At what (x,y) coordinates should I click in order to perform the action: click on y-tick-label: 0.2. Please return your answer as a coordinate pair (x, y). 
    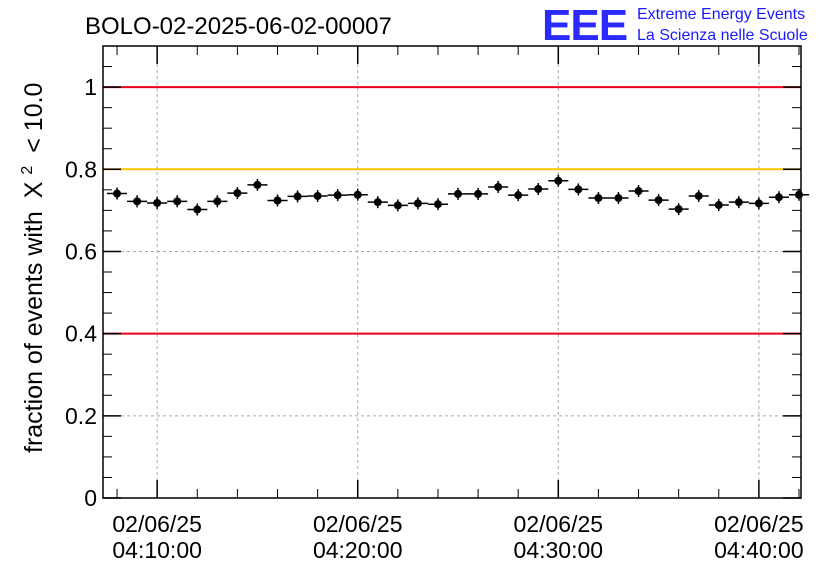
    Looking at the image, I should click on (81, 416).